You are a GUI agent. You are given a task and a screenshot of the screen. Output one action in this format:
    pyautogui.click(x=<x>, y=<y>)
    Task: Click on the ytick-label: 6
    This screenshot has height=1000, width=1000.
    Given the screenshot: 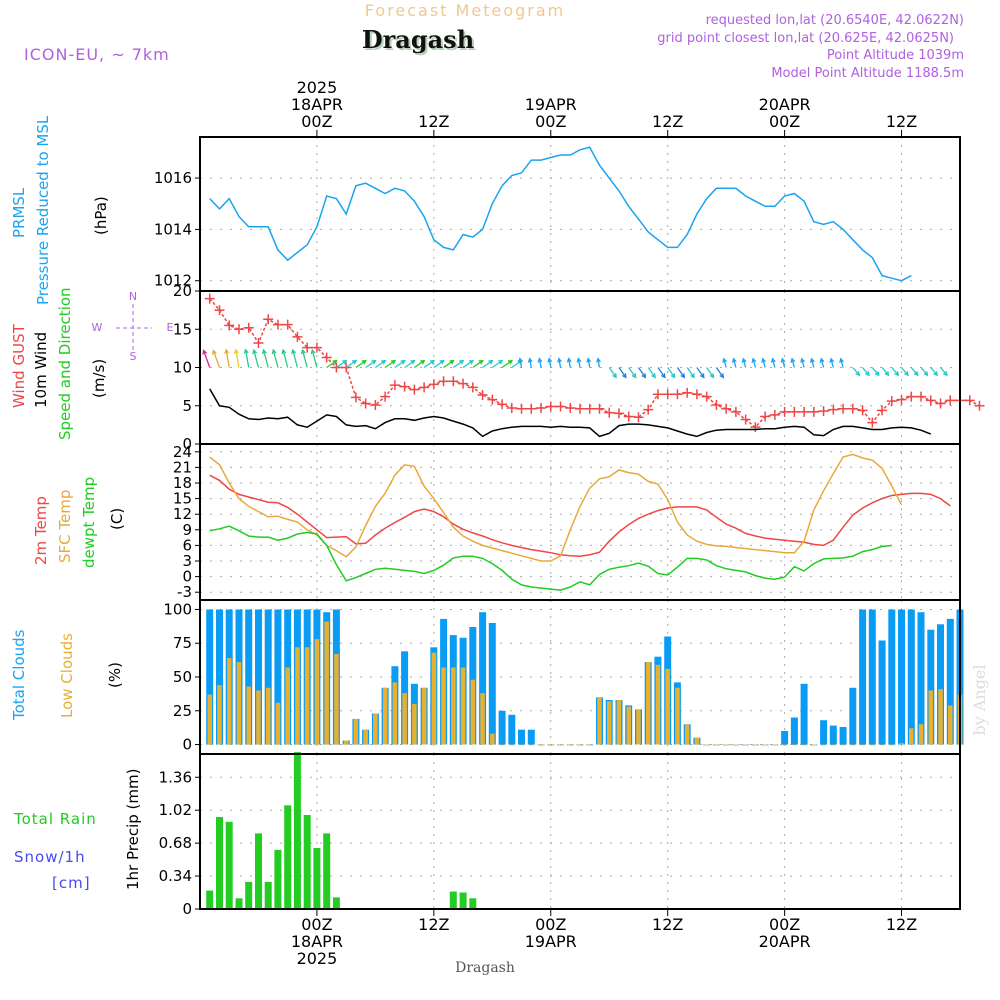 What is the action you would take?
    pyautogui.click(x=187, y=545)
    